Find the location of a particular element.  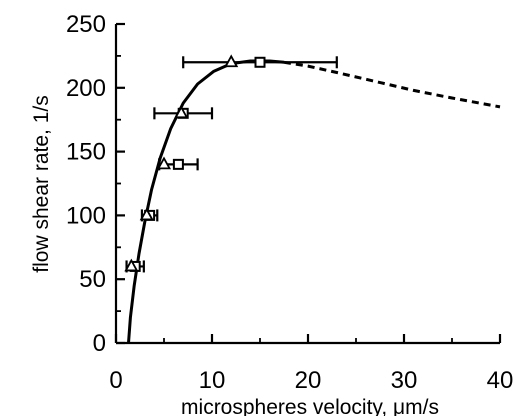

x-tick-label: 40 is located at coordinates (500, 380).